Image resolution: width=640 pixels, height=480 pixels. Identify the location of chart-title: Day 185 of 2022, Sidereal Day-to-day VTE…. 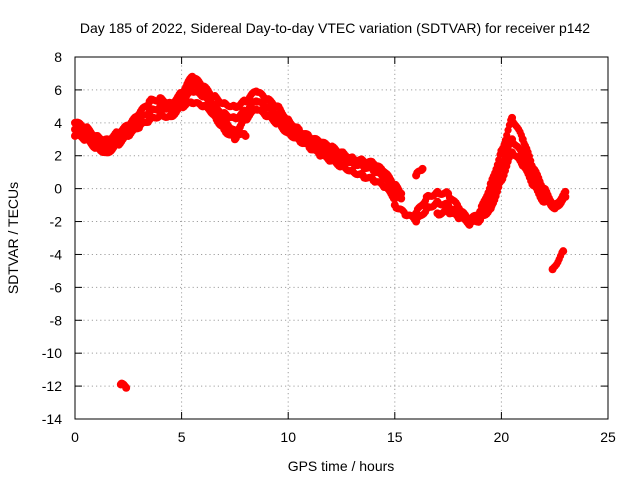
(335, 28).